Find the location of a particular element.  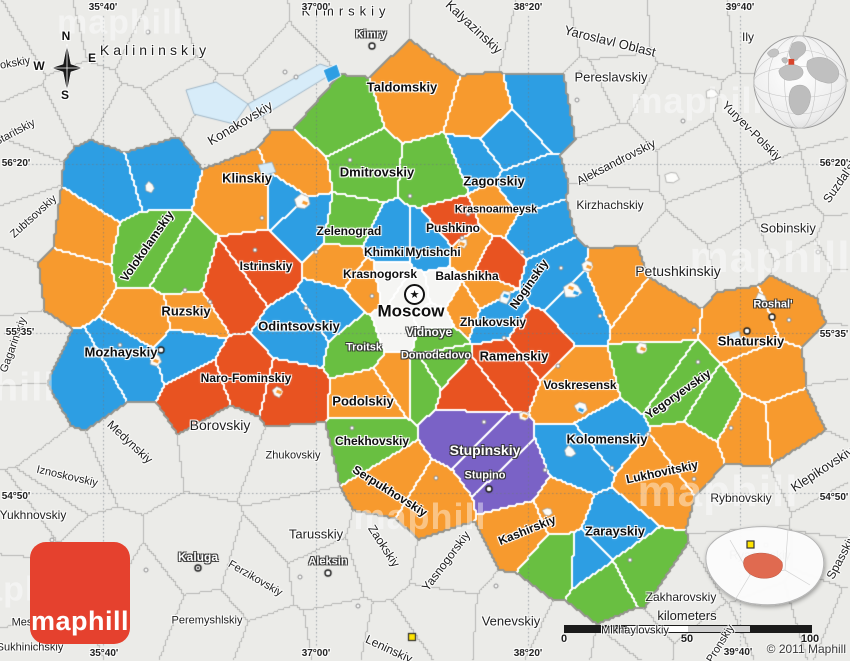

maphill-logo-text: maphill is located at coordinates (79, 621).